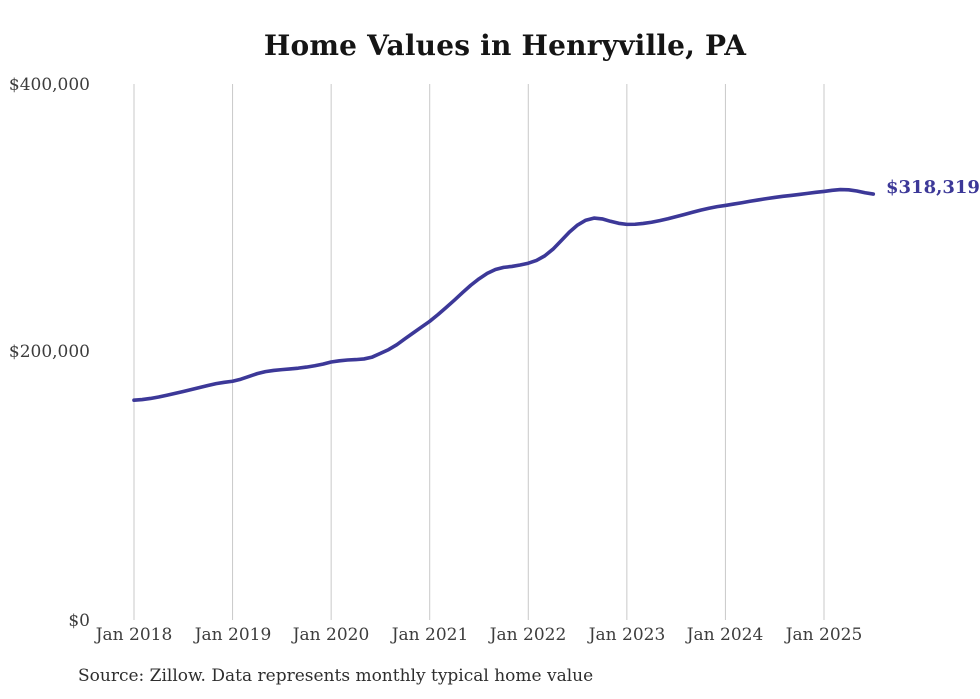 The height and width of the screenshot is (699, 980). What do you see at coordinates (627, 635) in the screenshot?
I see `x-axis-tick-jan-2023: Jan 2023` at bounding box center [627, 635].